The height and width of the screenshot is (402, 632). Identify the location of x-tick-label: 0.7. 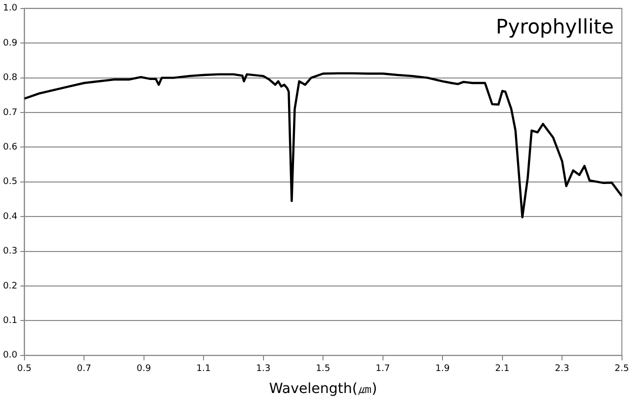
(84, 369).